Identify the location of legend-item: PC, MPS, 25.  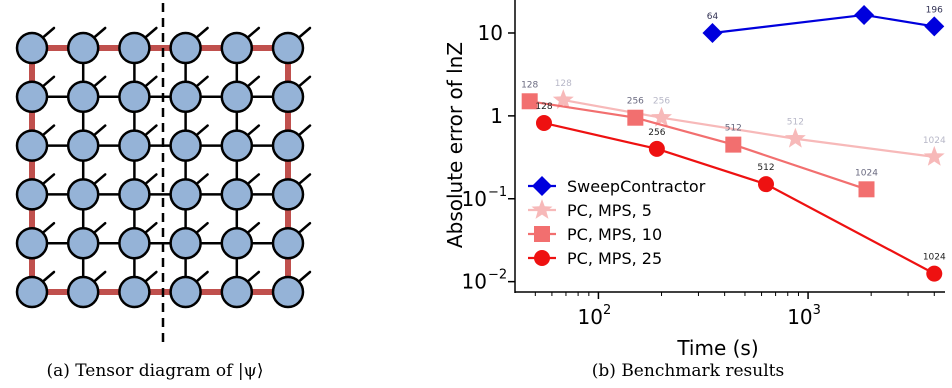
(595, 258).